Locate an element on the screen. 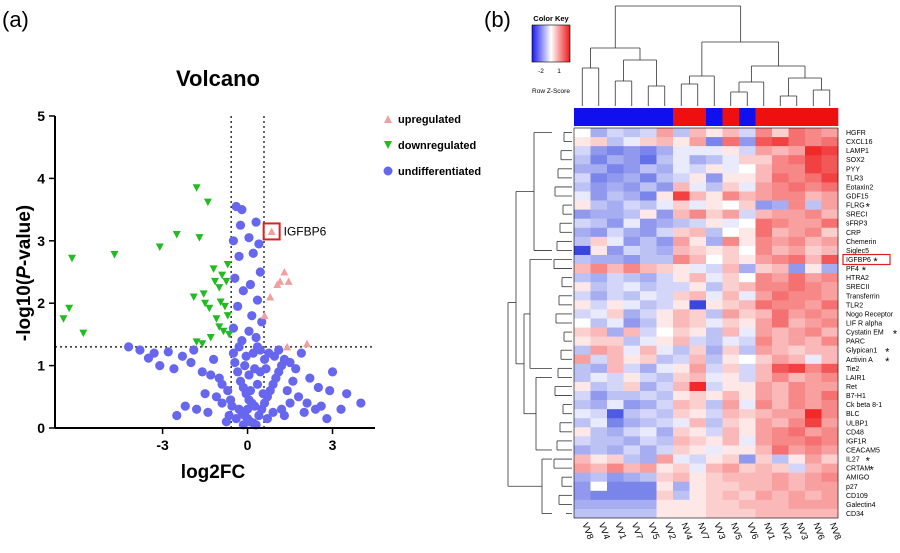 Image resolution: width=900 pixels, height=553 pixels. row-label: HGFR is located at coordinates (856, 133).